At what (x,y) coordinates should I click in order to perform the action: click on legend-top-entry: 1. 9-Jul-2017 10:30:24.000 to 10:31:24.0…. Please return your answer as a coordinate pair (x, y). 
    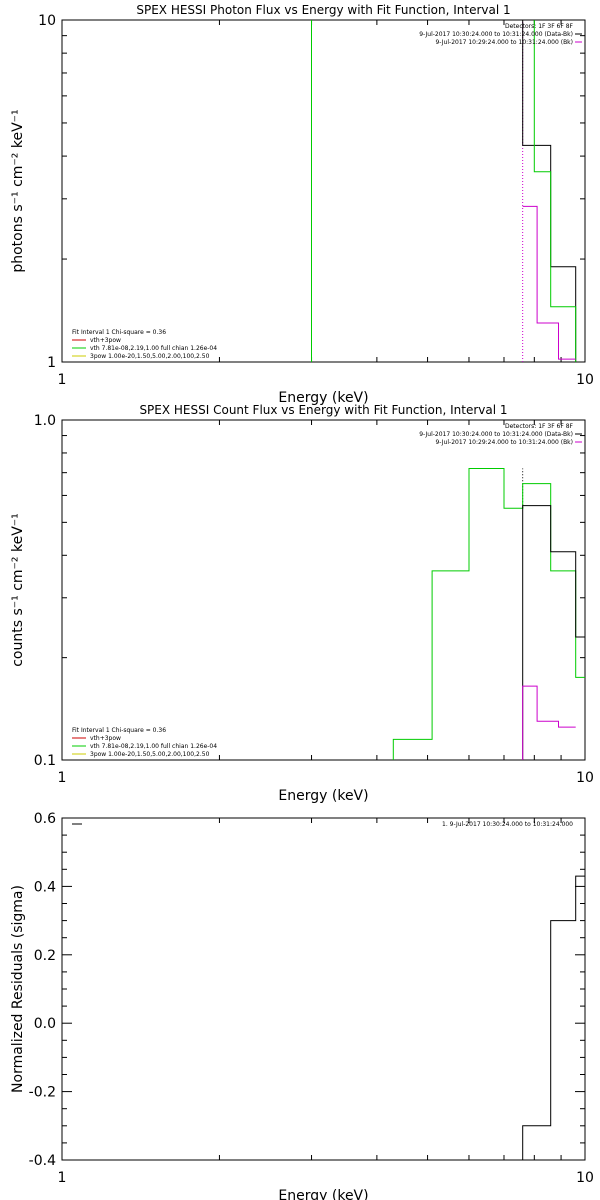
    Looking at the image, I should click on (507, 824).